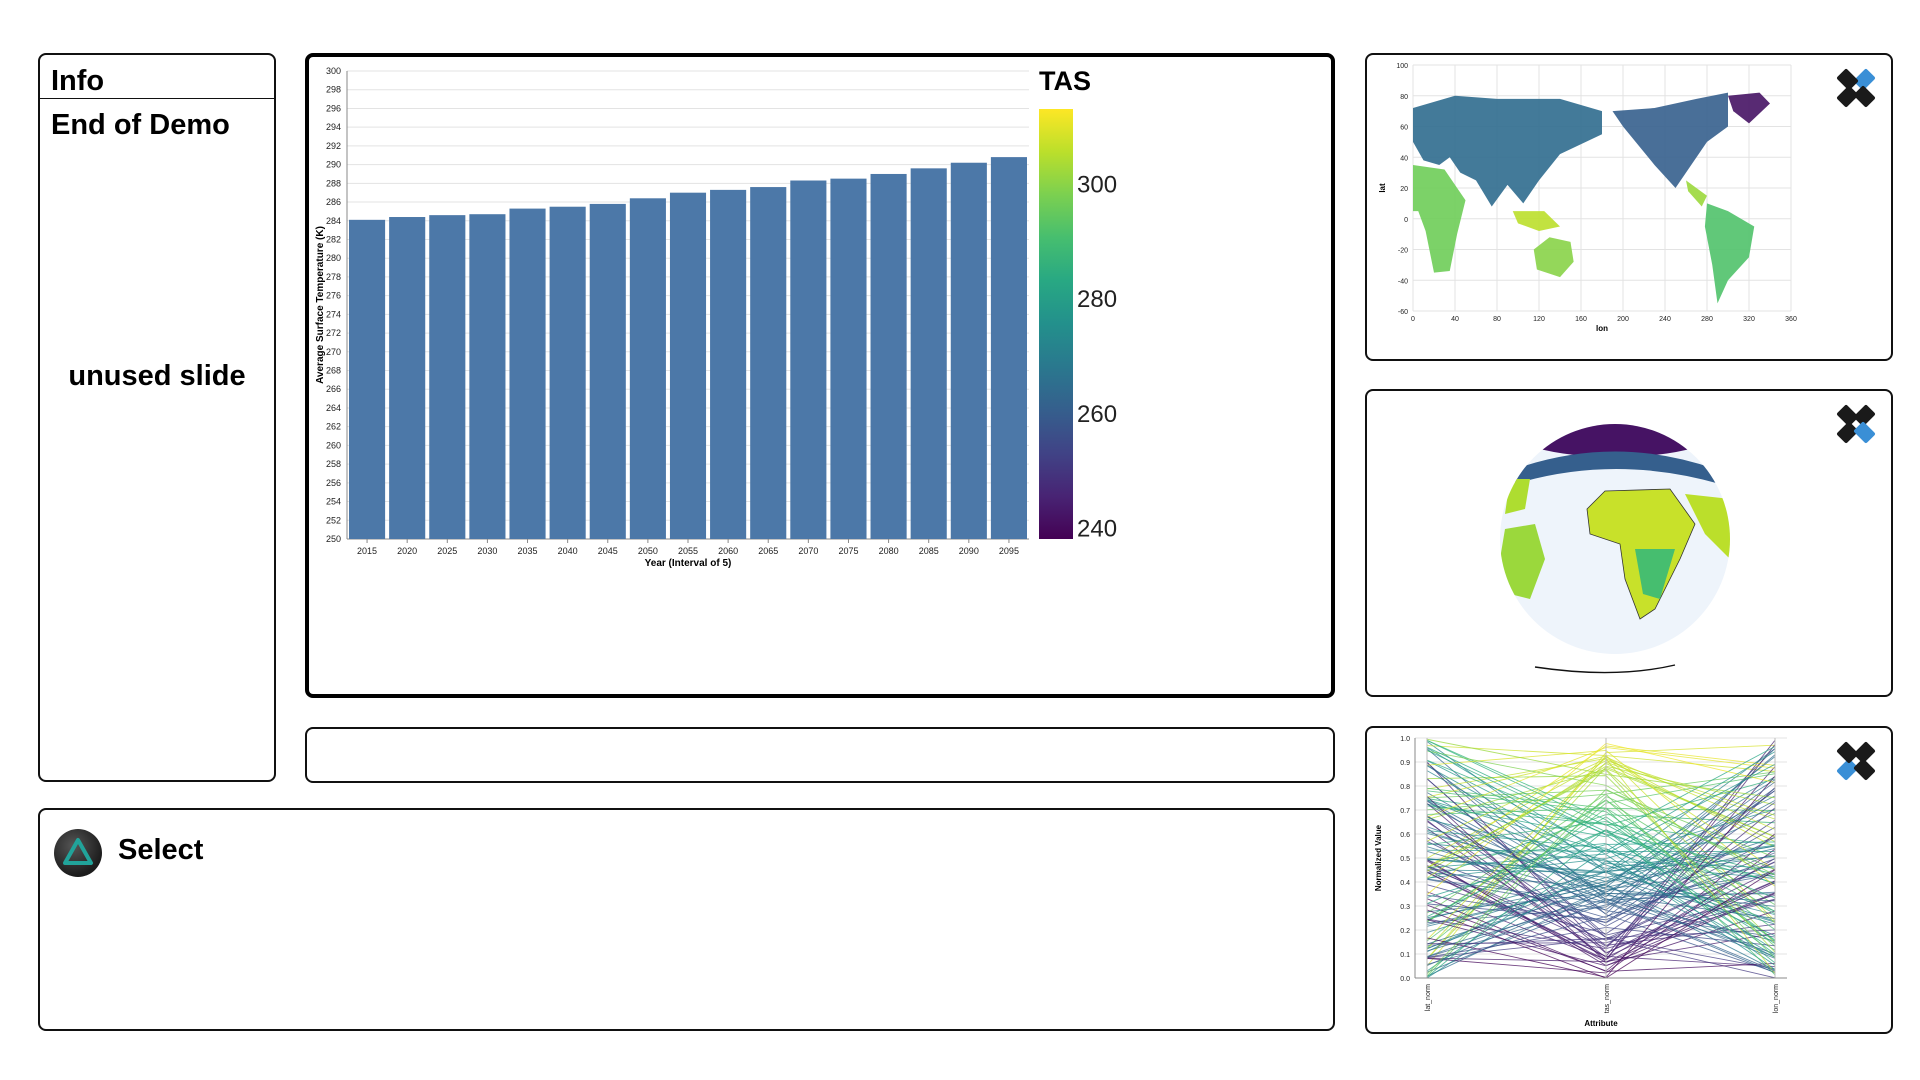 This screenshot has width=1920, height=1080. What do you see at coordinates (333, 183) in the screenshot?
I see `y-tick-label: 288` at bounding box center [333, 183].